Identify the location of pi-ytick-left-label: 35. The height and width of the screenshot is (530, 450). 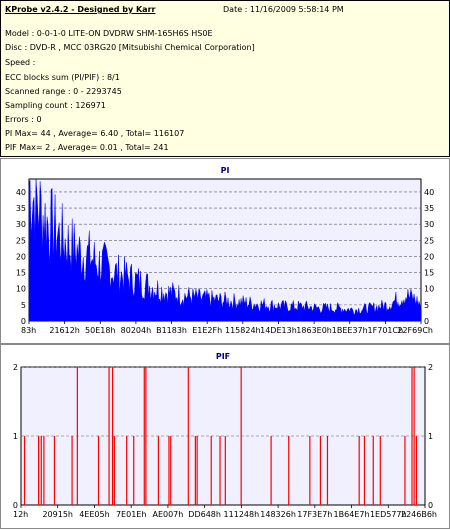
(21, 208).